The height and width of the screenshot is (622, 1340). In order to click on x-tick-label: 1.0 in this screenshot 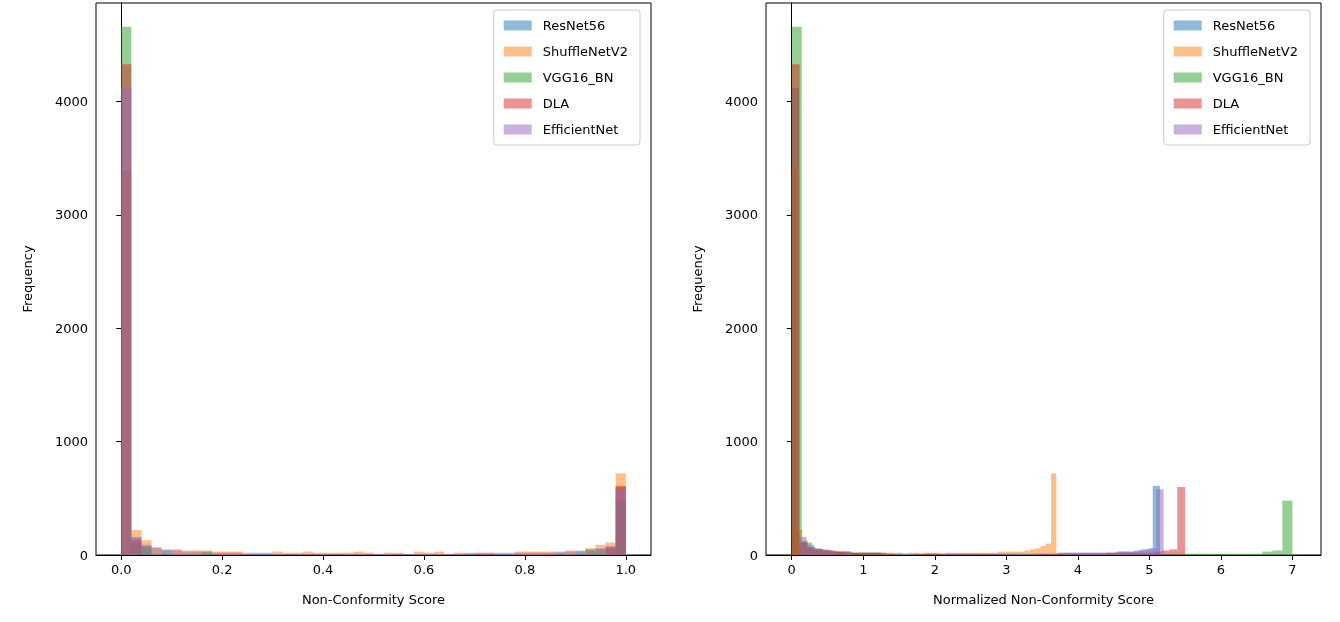, I will do `click(626, 569)`.